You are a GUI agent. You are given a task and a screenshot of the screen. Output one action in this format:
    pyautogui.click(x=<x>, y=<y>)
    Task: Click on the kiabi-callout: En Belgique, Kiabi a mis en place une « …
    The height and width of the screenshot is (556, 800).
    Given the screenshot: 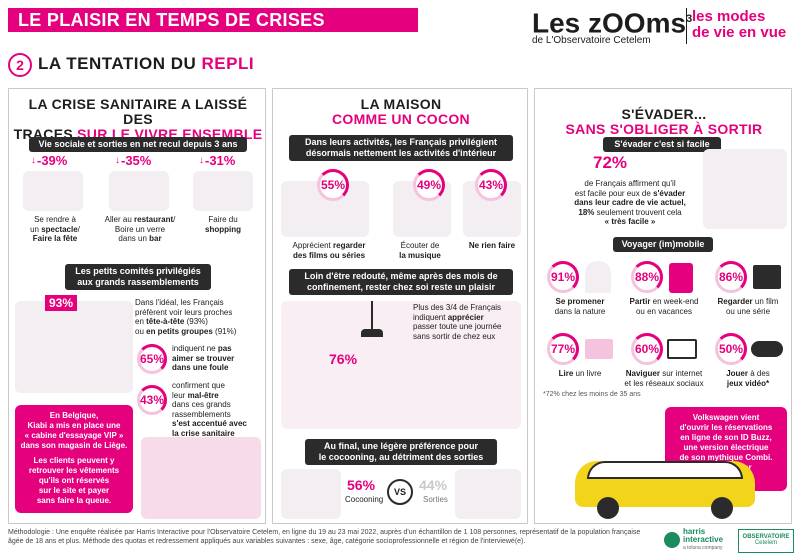 What is the action you would take?
    pyautogui.click(x=74, y=459)
    